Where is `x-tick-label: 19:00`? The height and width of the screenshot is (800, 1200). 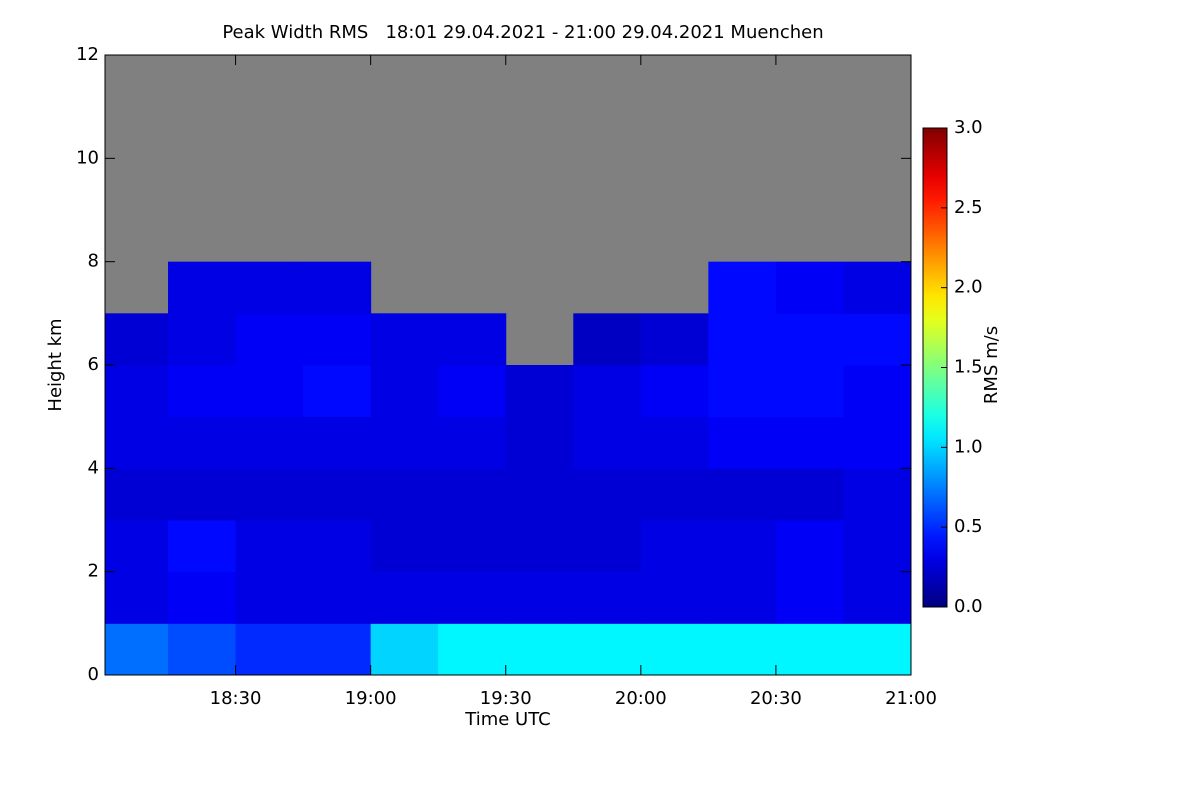 x-tick-label: 19:00 is located at coordinates (371, 698).